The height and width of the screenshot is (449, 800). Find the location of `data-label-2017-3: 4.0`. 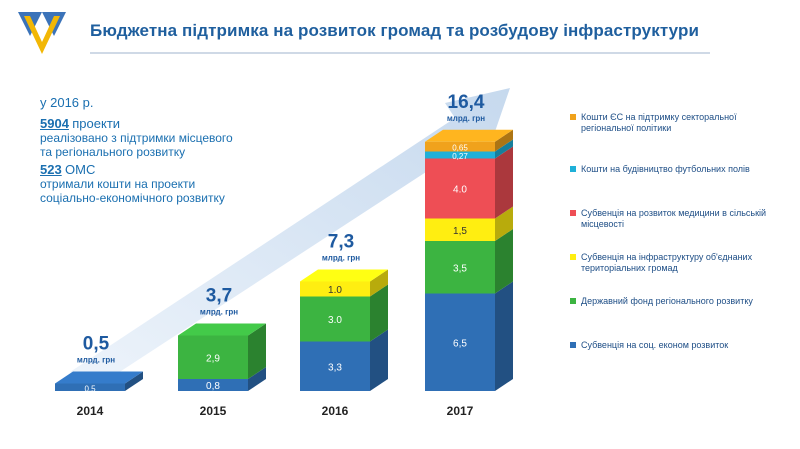

data-label-2017-3: 4.0 is located at coordinates (460, 190).